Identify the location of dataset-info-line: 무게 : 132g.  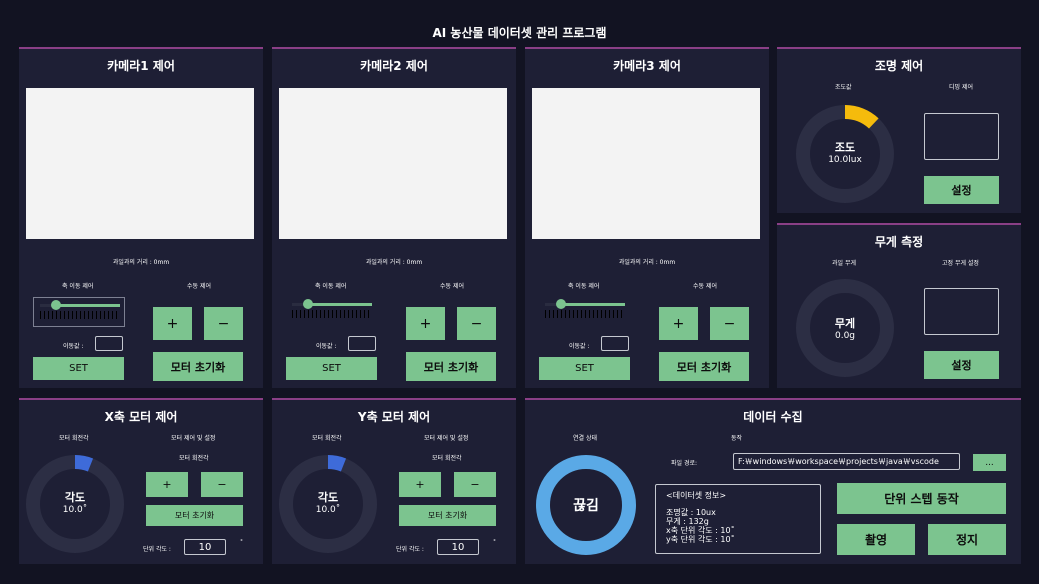
(687, 521).